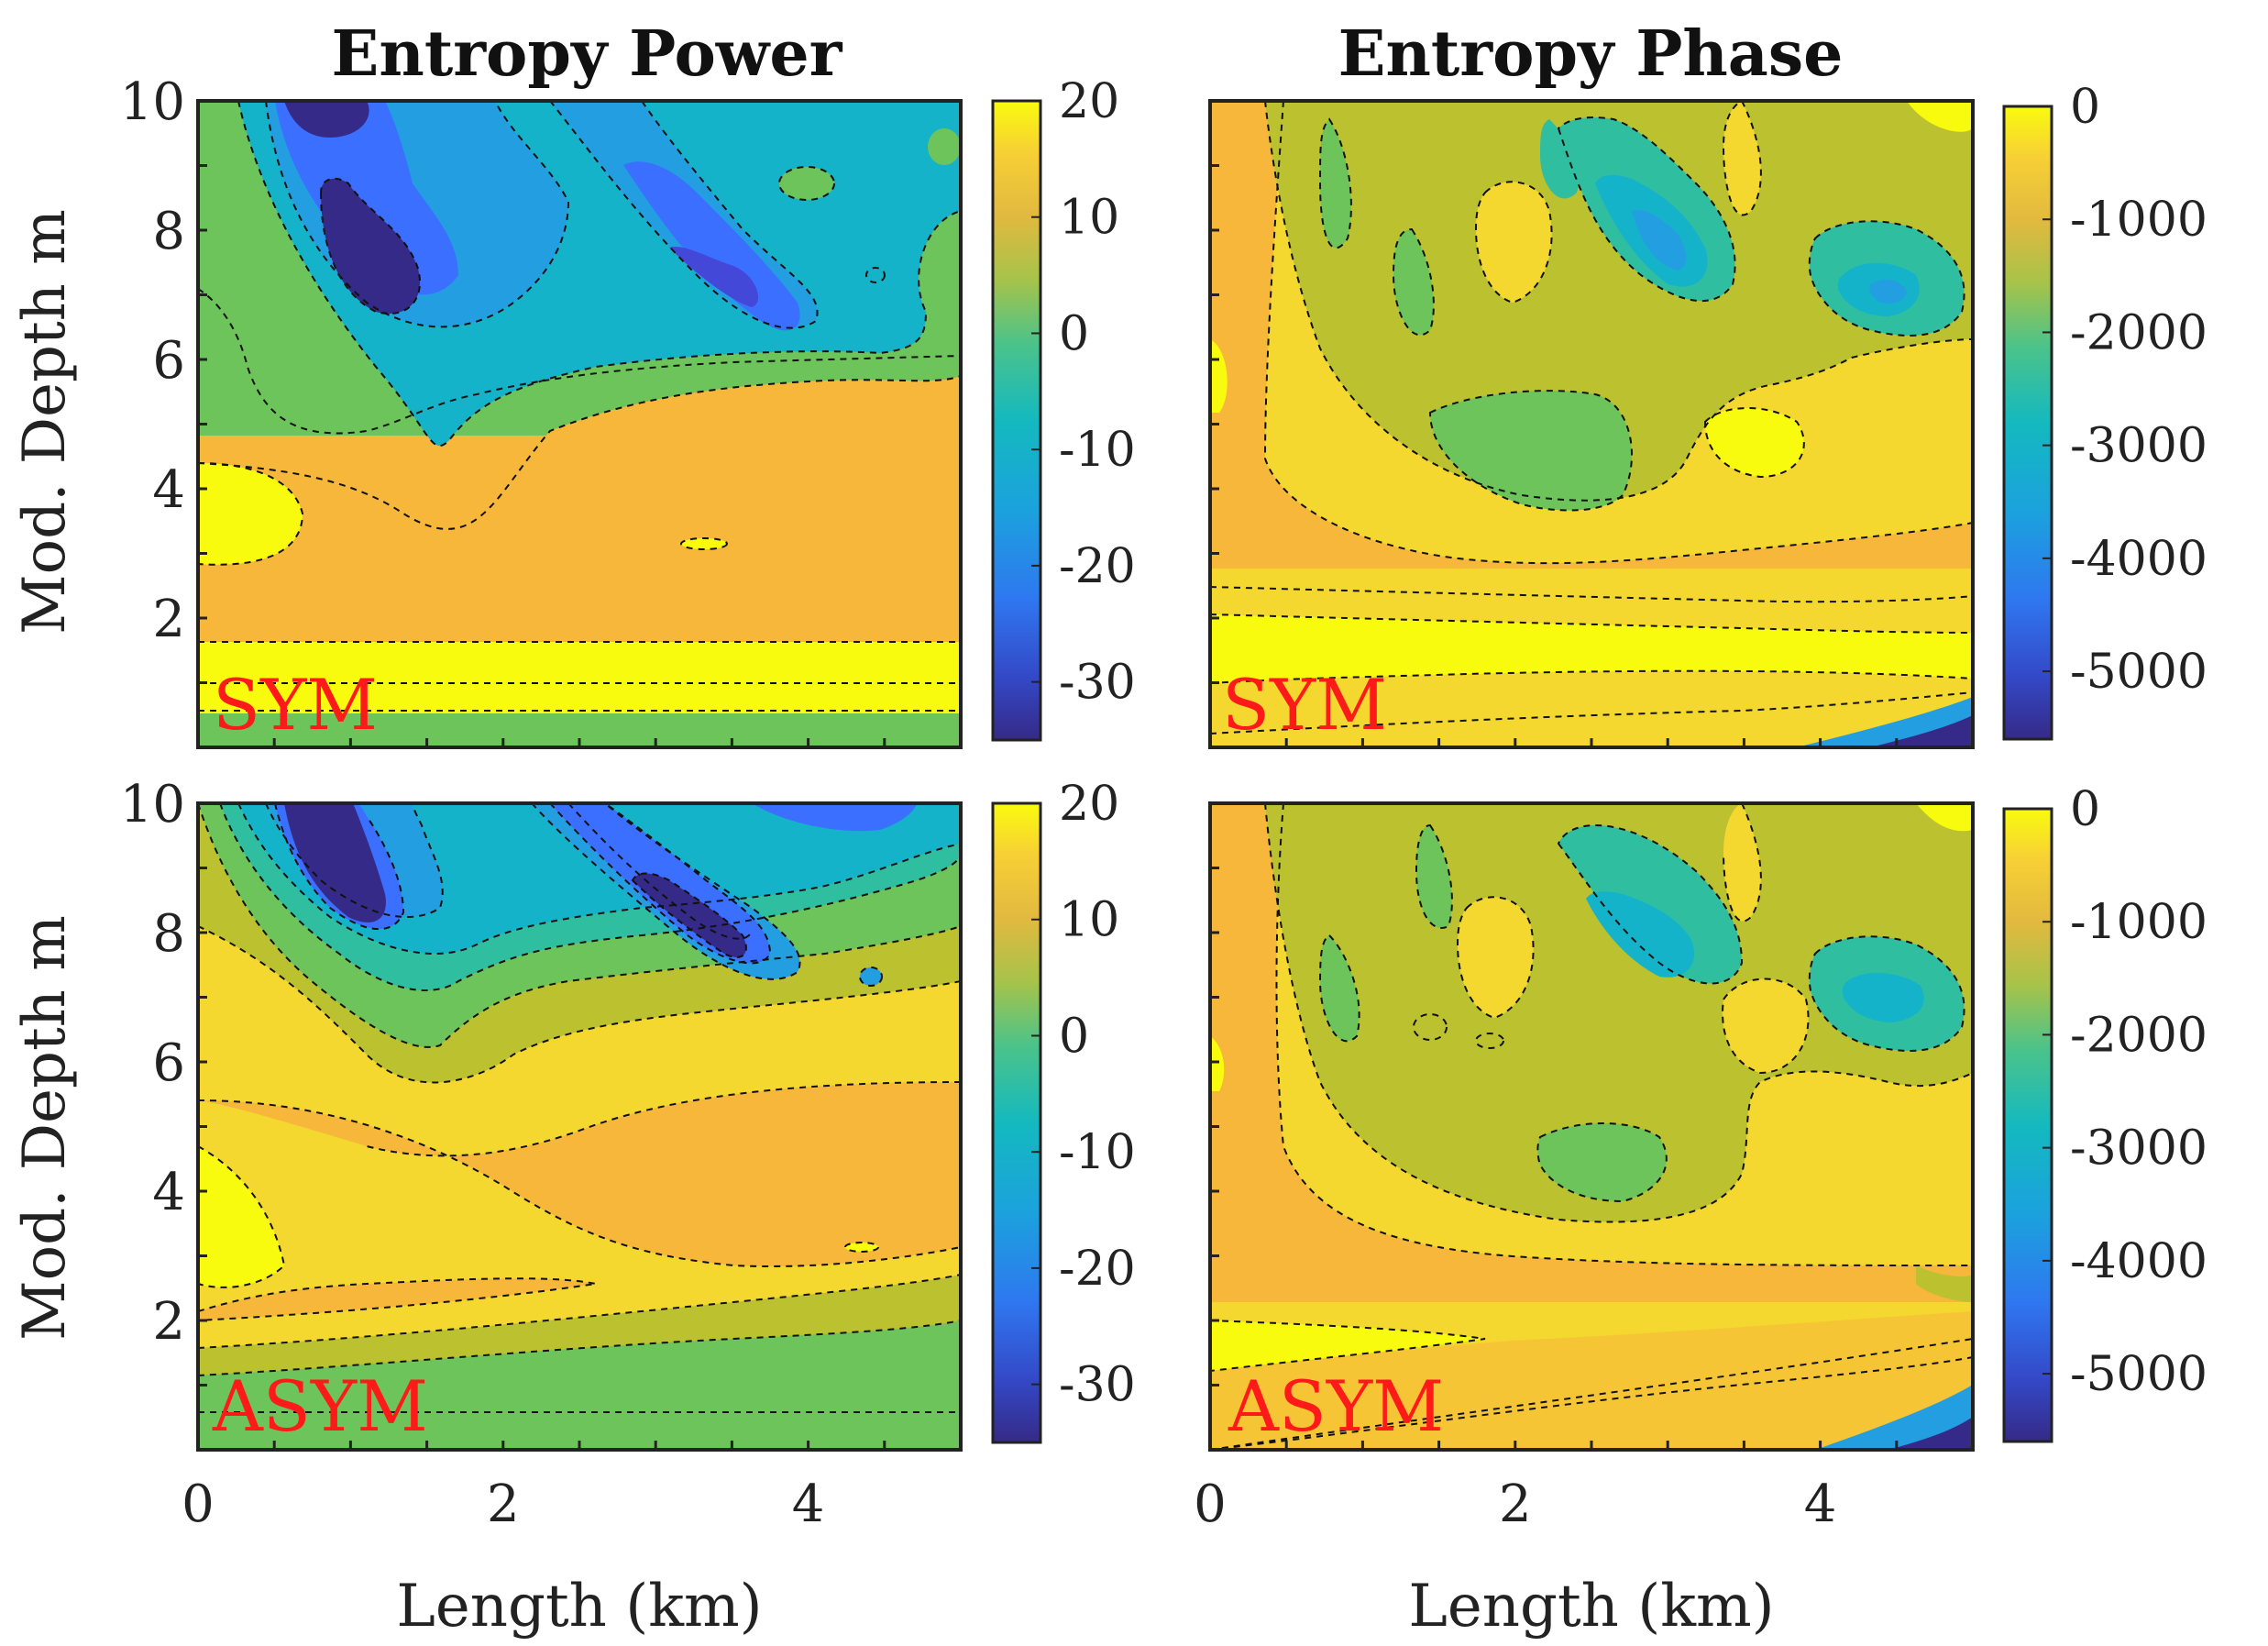  I want to click on phase-sym-olive-region, so click(1619, 301).